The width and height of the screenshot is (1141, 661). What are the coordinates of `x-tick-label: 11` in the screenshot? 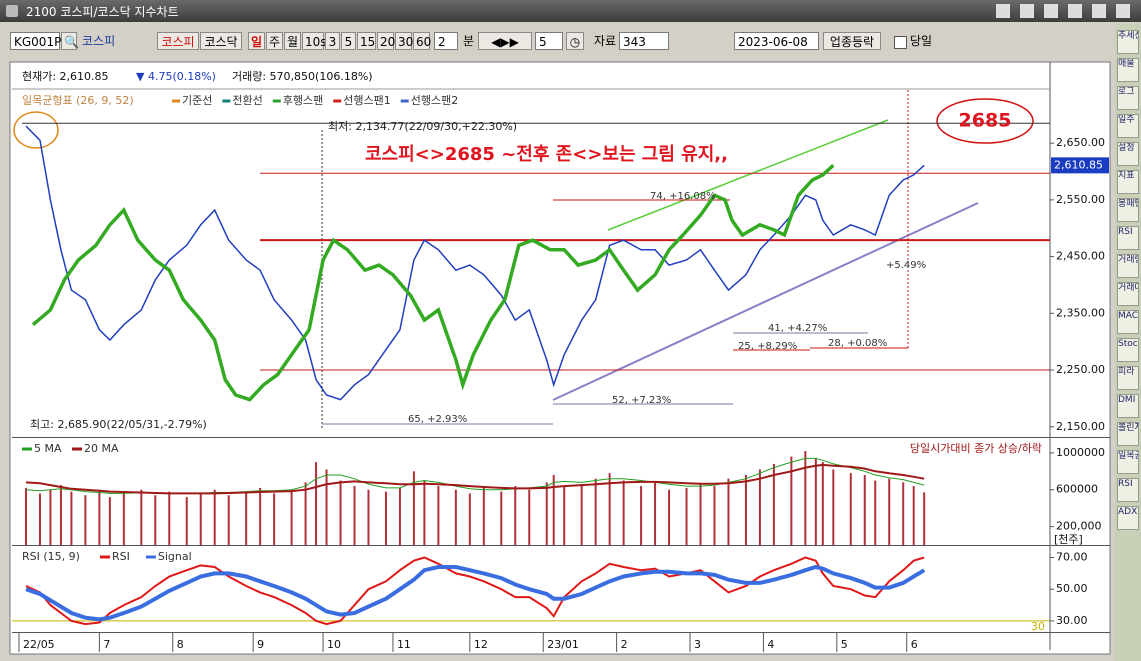 It's located at (404, 644).